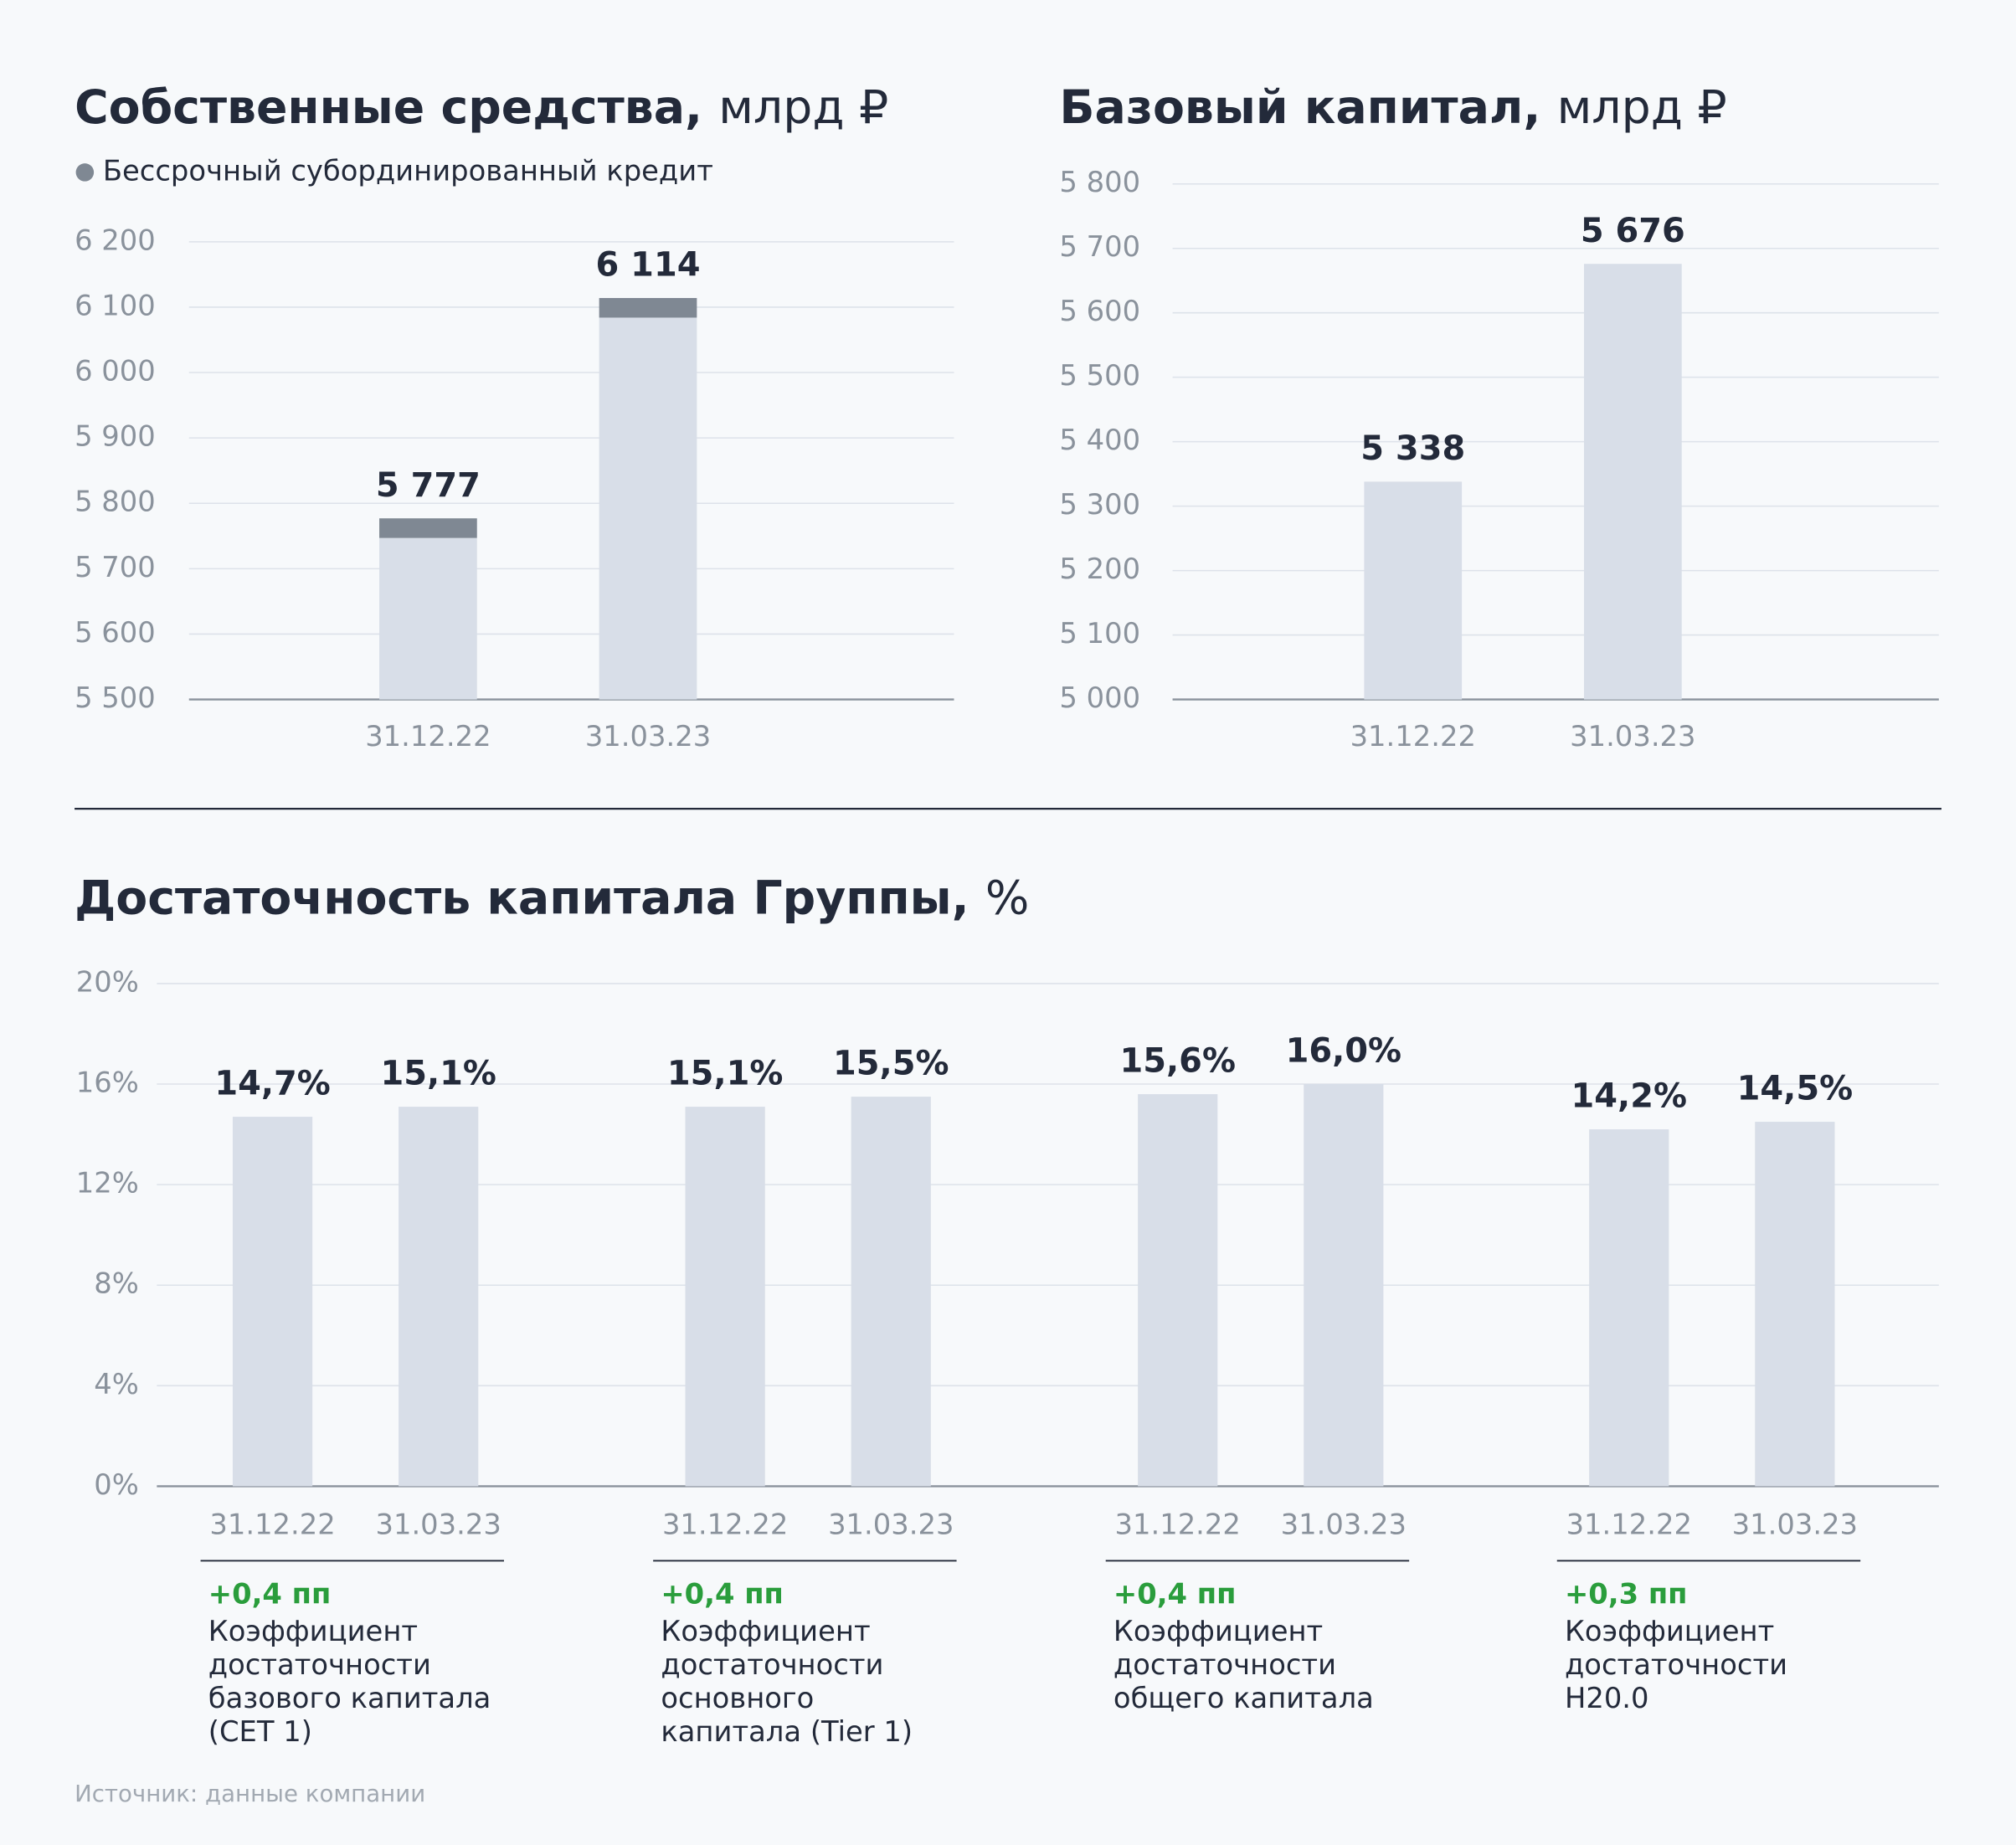  Describe the element at coordinates (116, 305) in the screenshot. I see `y-tick-label: 6 100` at that location.